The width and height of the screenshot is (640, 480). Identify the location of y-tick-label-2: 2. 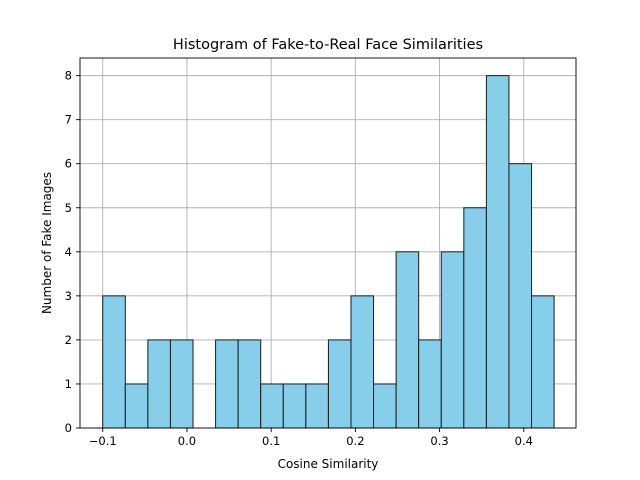
(68, 340).